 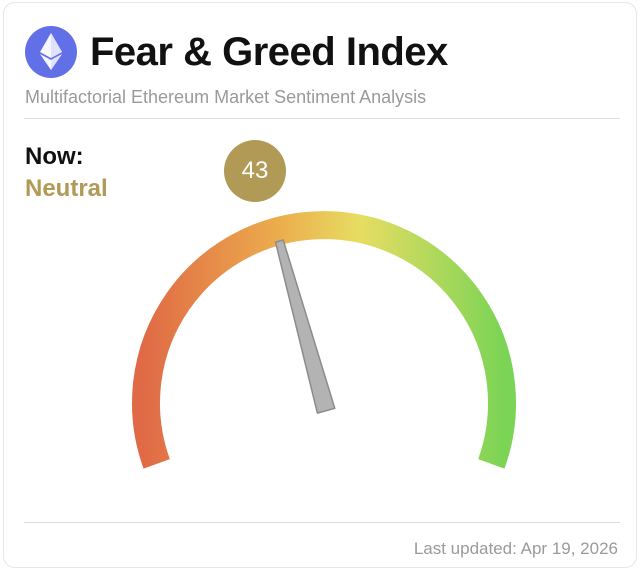 What do you see at coordinates (269, 52) in the screenshot?
I see `page-title: Fear & Greed Index` at bounding box center [269, 52].